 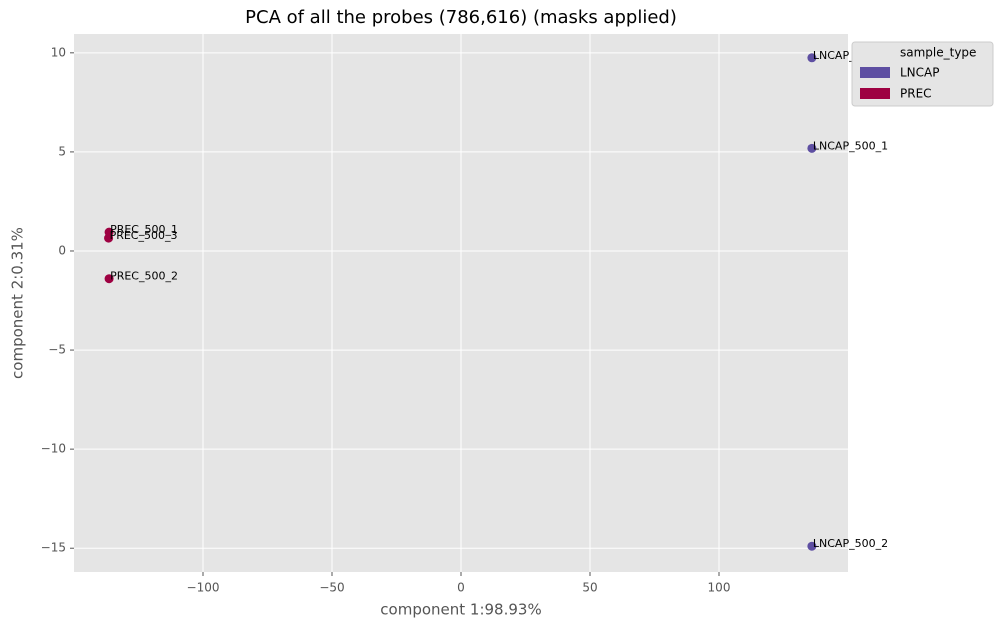 I want to click on x-tick-label: −50, so click(x=331, y=588).